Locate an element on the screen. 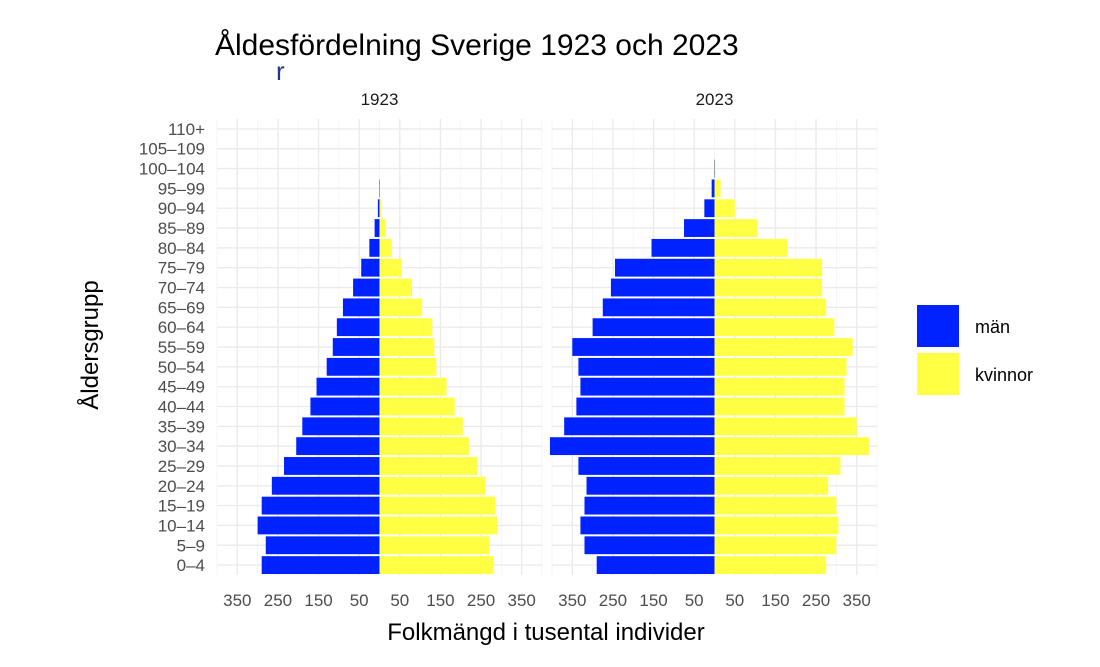 This screenshot has height=667, width=1100. age-group-label: 15–19 is located at coordinates (181, 506).